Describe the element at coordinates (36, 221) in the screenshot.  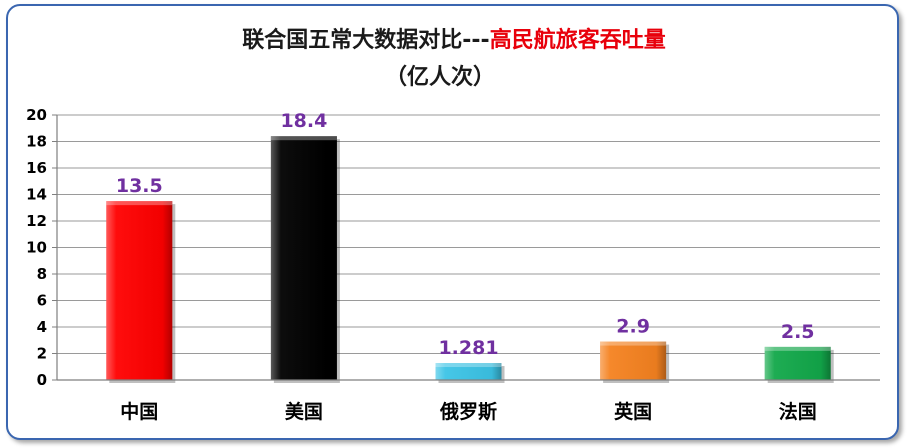
I see `y-tick-label: 12` at that location.